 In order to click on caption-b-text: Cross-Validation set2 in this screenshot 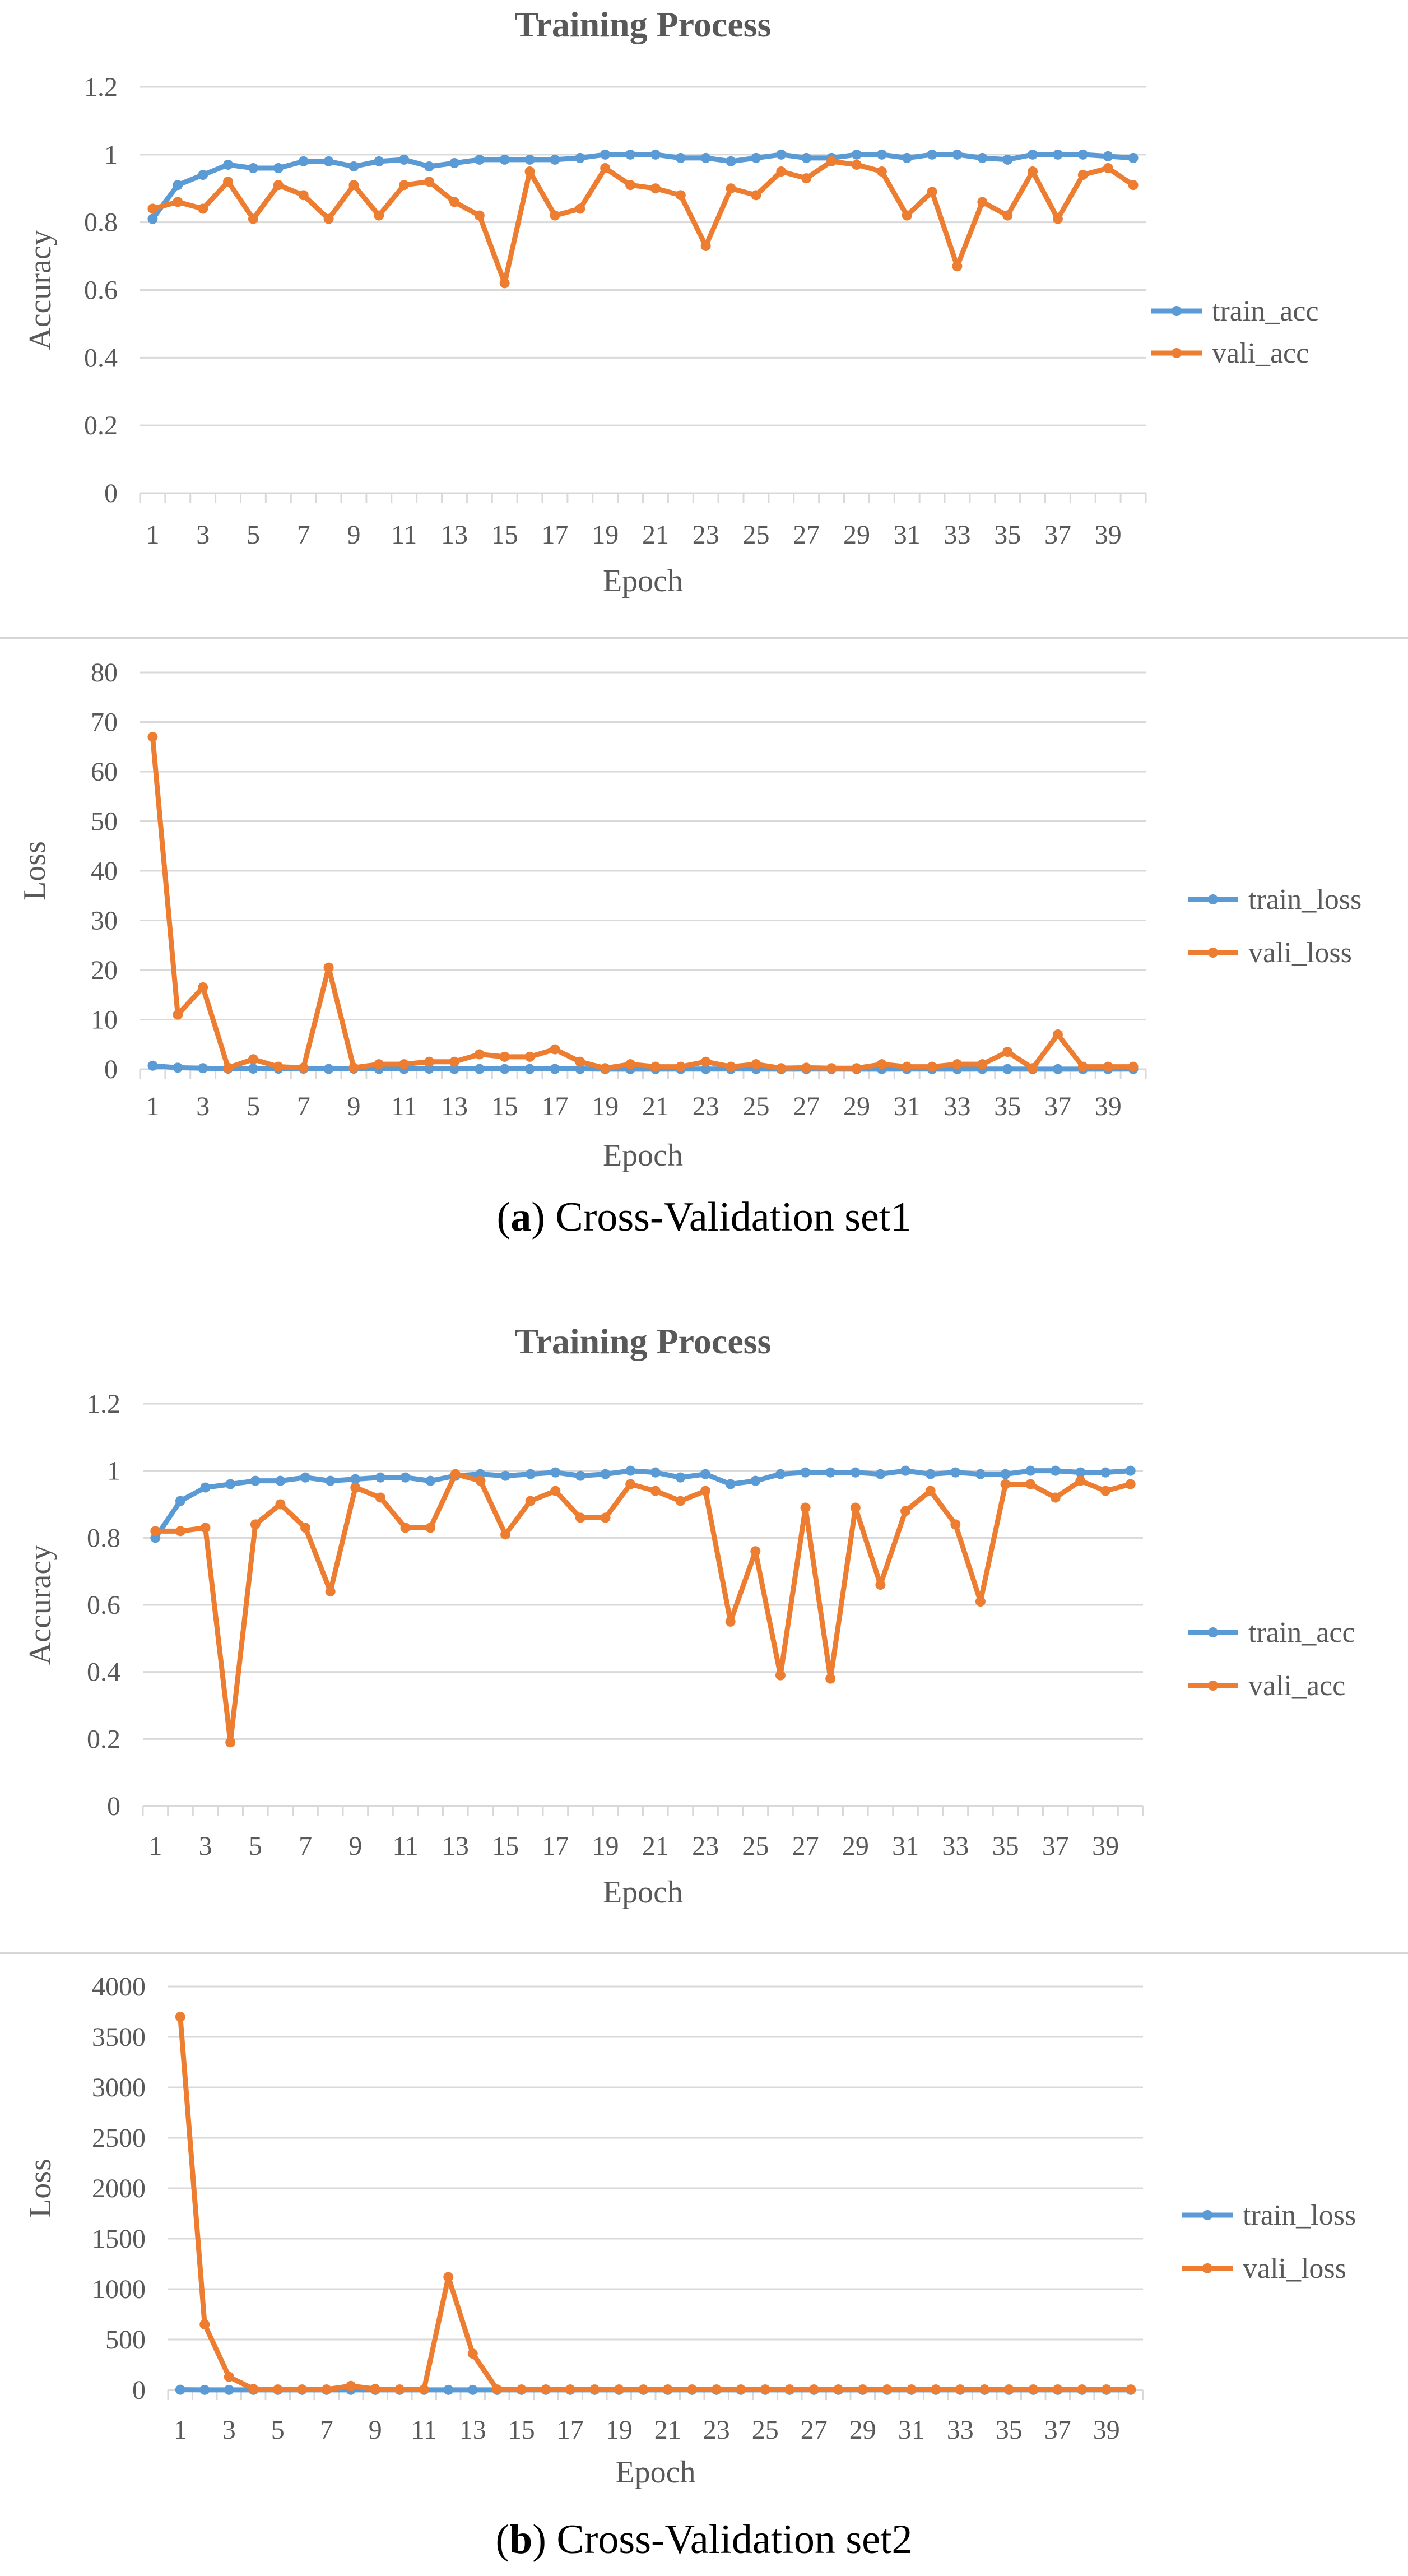, I will do `click(735, 2540)`.